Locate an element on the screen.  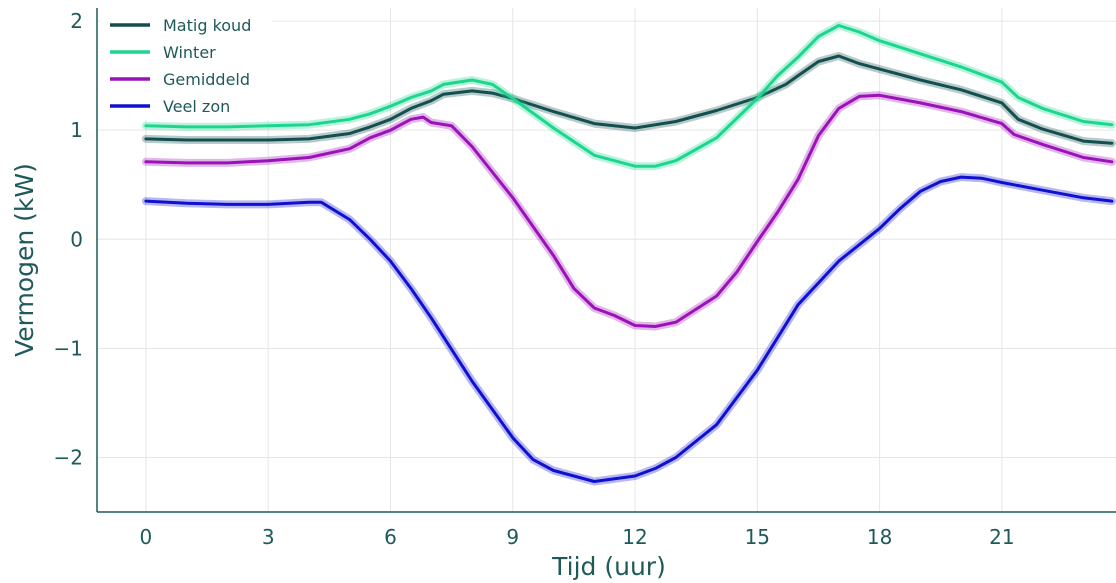
x-tick-label: 3 is located at coordinates (268, 537).